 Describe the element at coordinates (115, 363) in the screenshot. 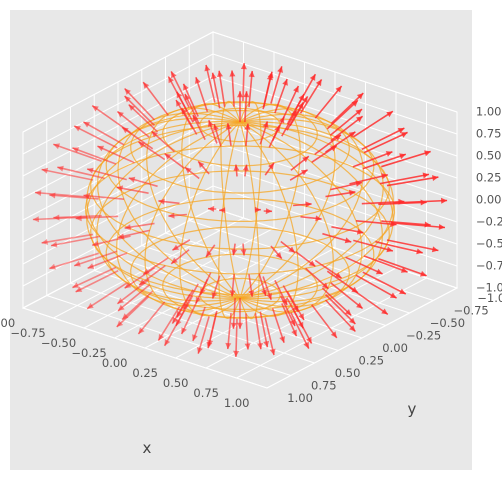

I see `x-tick-label: 0.00` at that location.